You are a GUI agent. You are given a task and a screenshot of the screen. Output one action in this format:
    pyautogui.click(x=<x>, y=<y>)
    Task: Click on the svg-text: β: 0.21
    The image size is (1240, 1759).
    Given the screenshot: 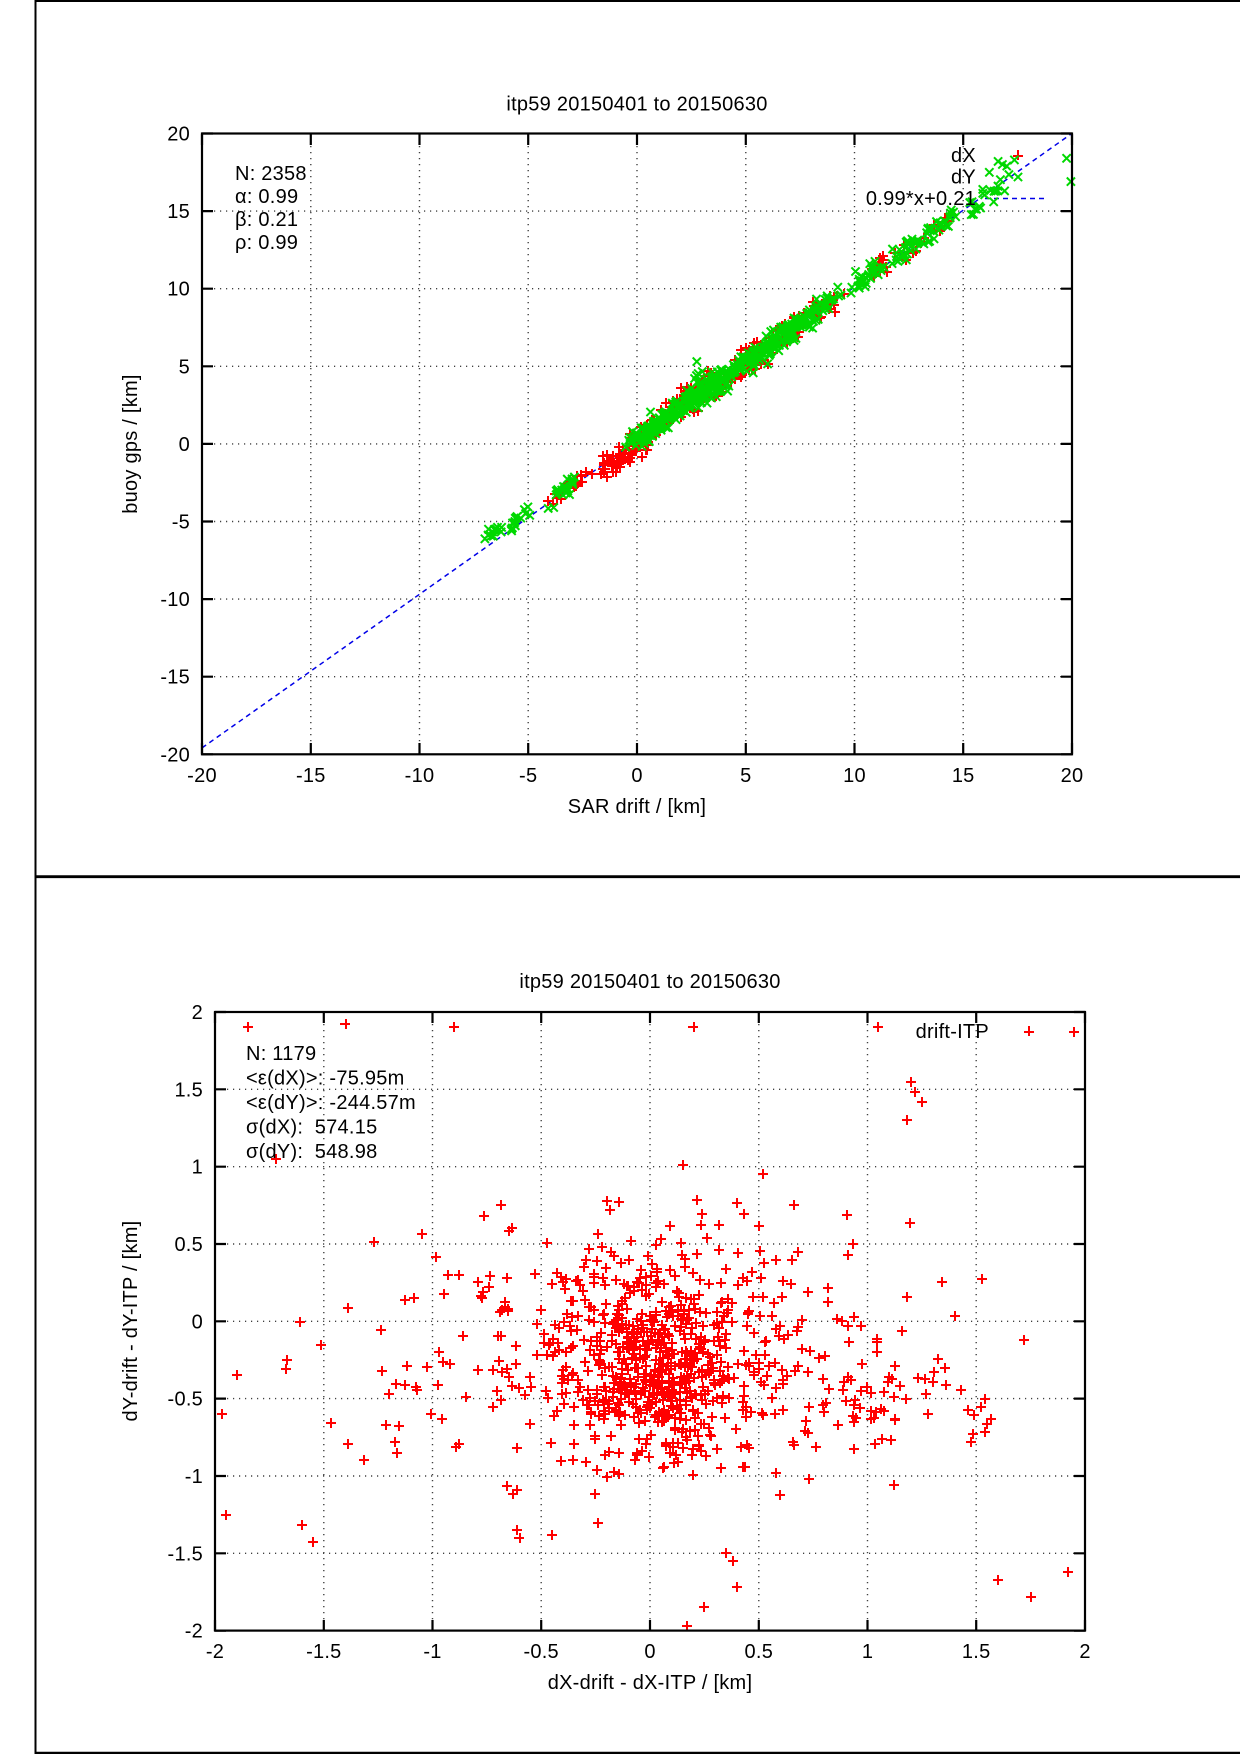 What is the action you would take?
    pyautogui.click(x=266, y=220)
    